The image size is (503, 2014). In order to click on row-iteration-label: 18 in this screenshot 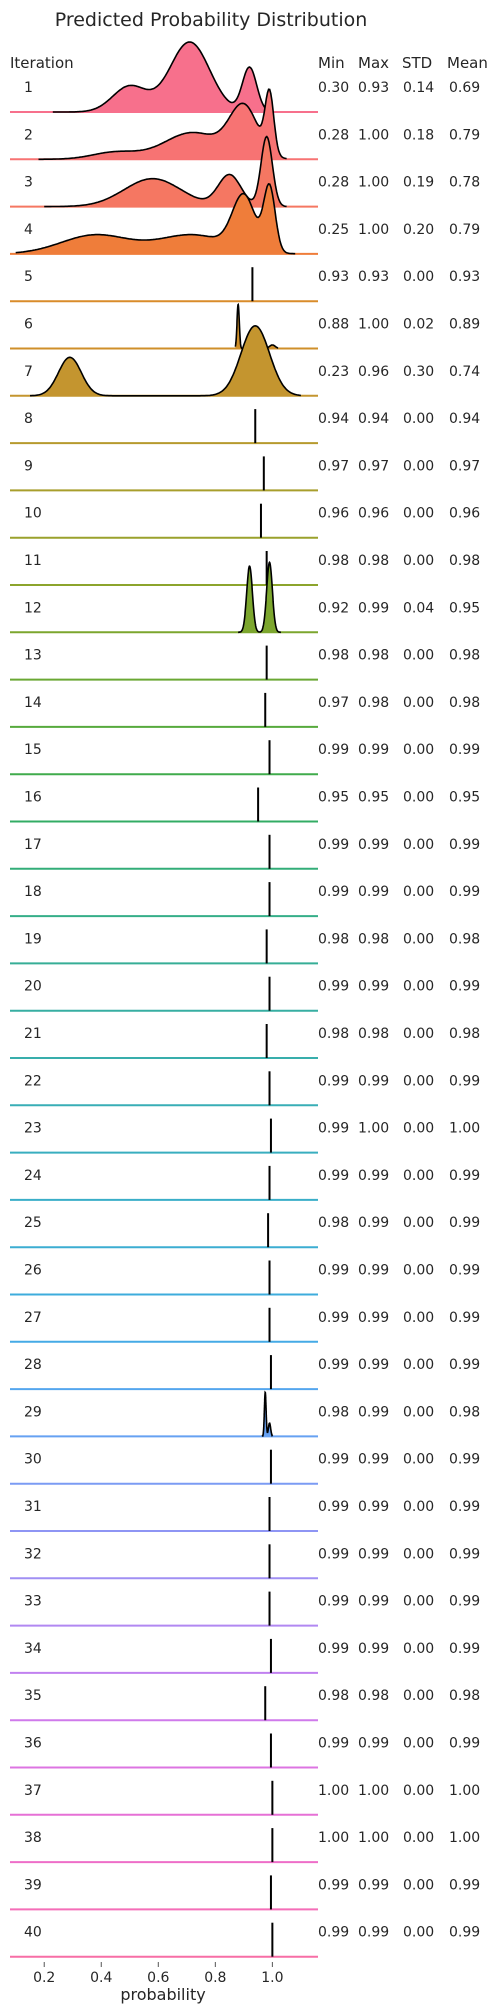, I will do `click(33, 892)`.